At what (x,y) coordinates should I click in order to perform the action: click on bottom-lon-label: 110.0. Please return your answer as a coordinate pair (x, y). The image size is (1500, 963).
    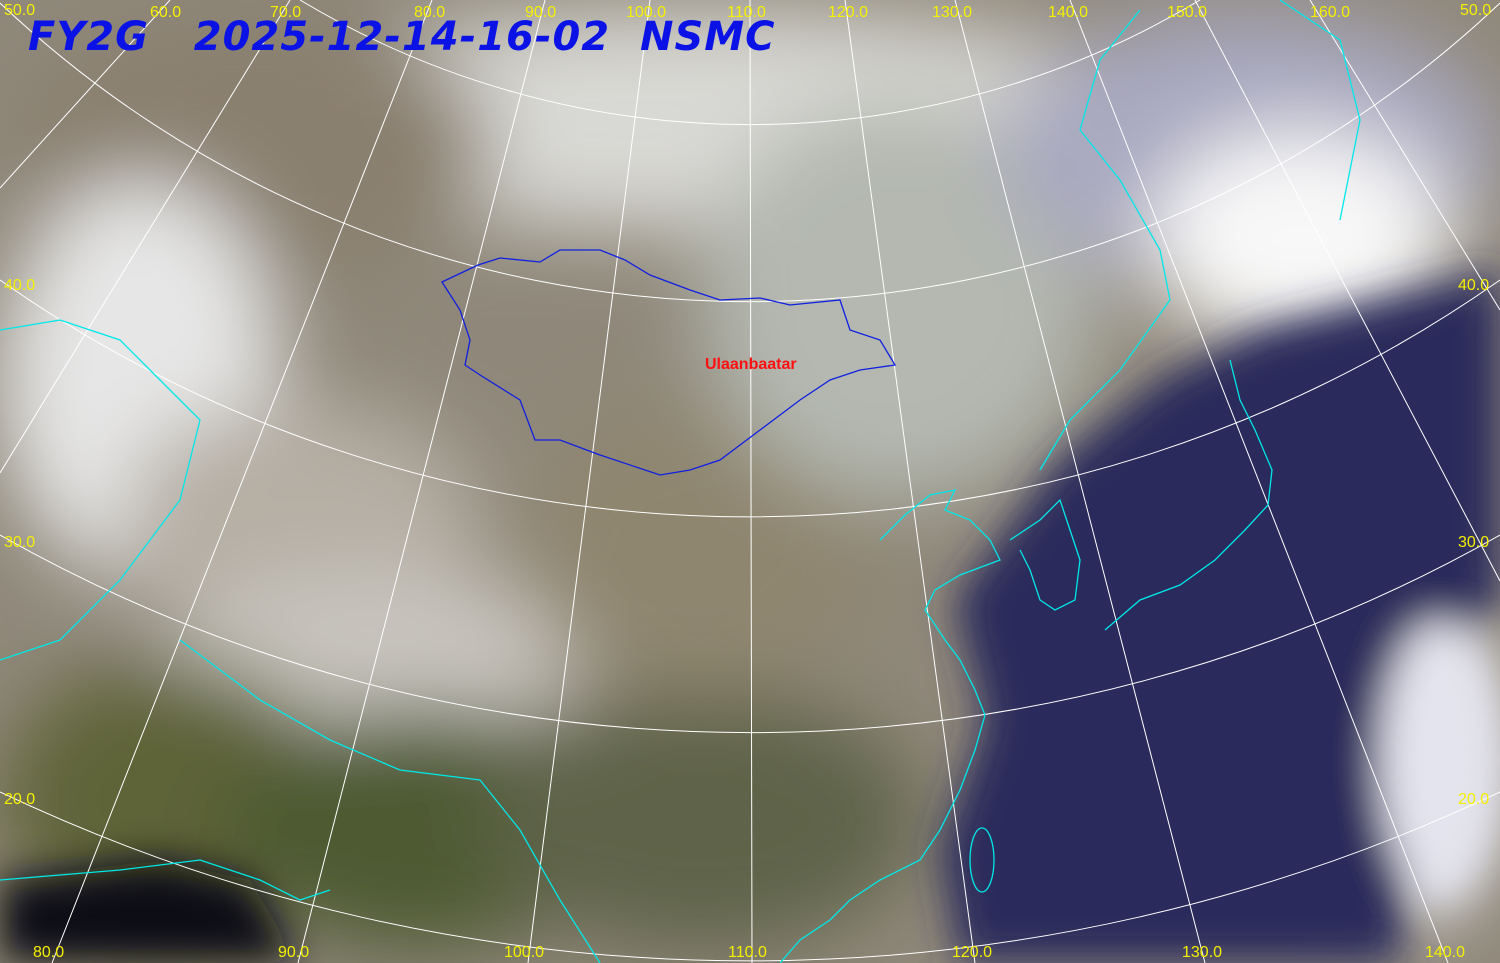
    Looking at the image, I should click on (747, 952).